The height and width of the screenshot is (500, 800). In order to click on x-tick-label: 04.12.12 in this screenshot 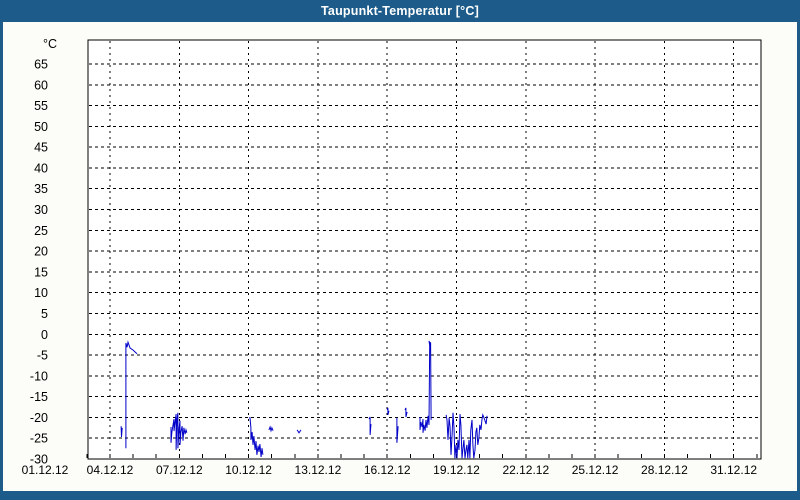, I will do `click(110, 470)`.